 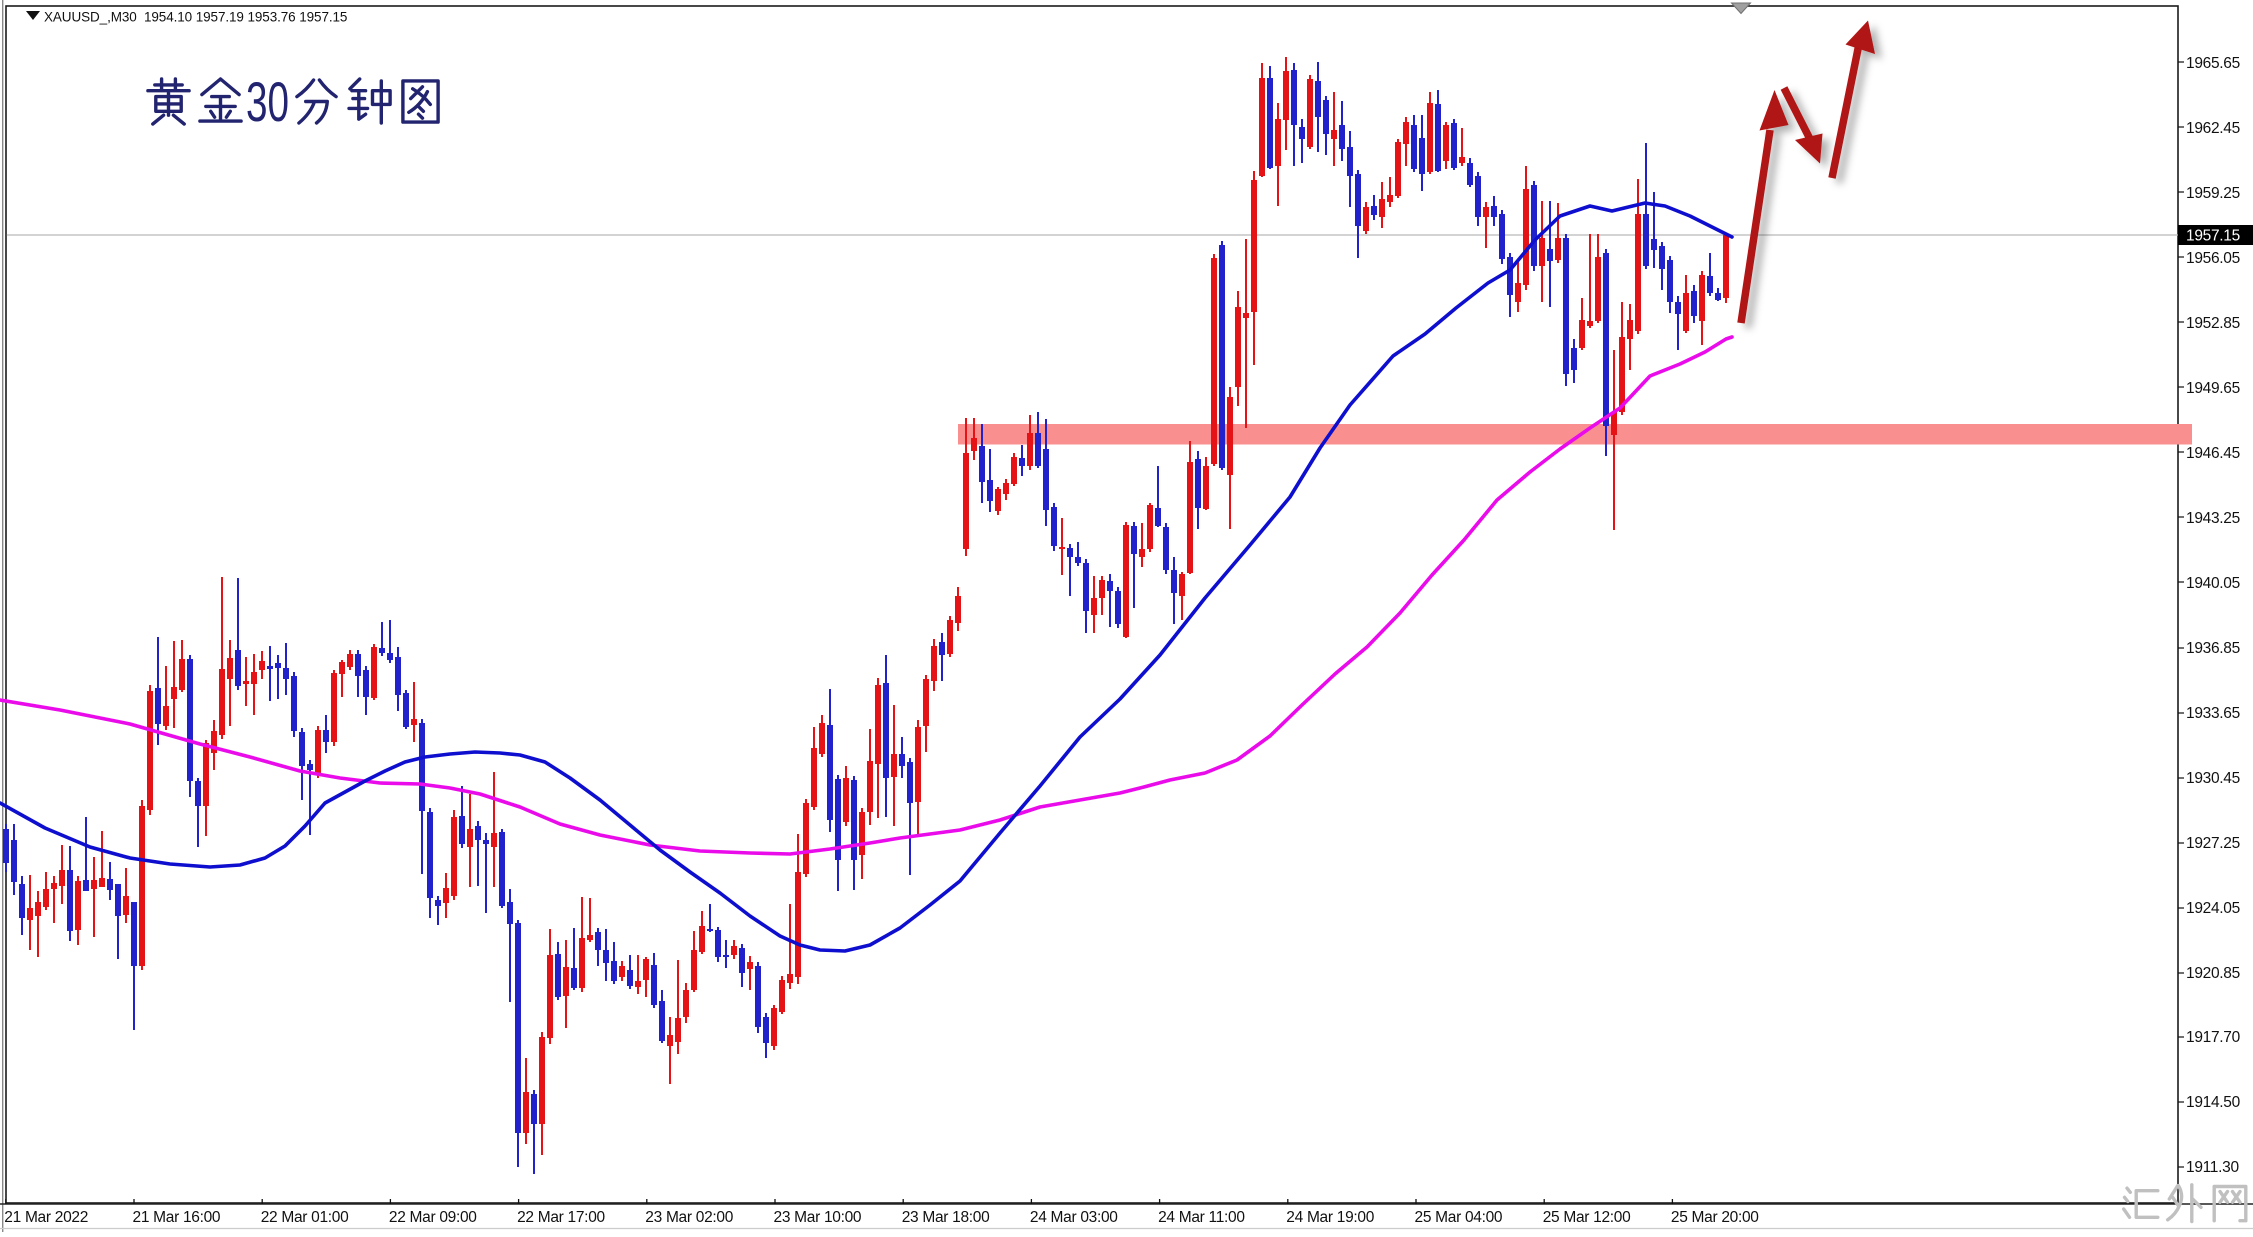 I want to click on svg-text: 1920.85, so click(x=2213, y=973).